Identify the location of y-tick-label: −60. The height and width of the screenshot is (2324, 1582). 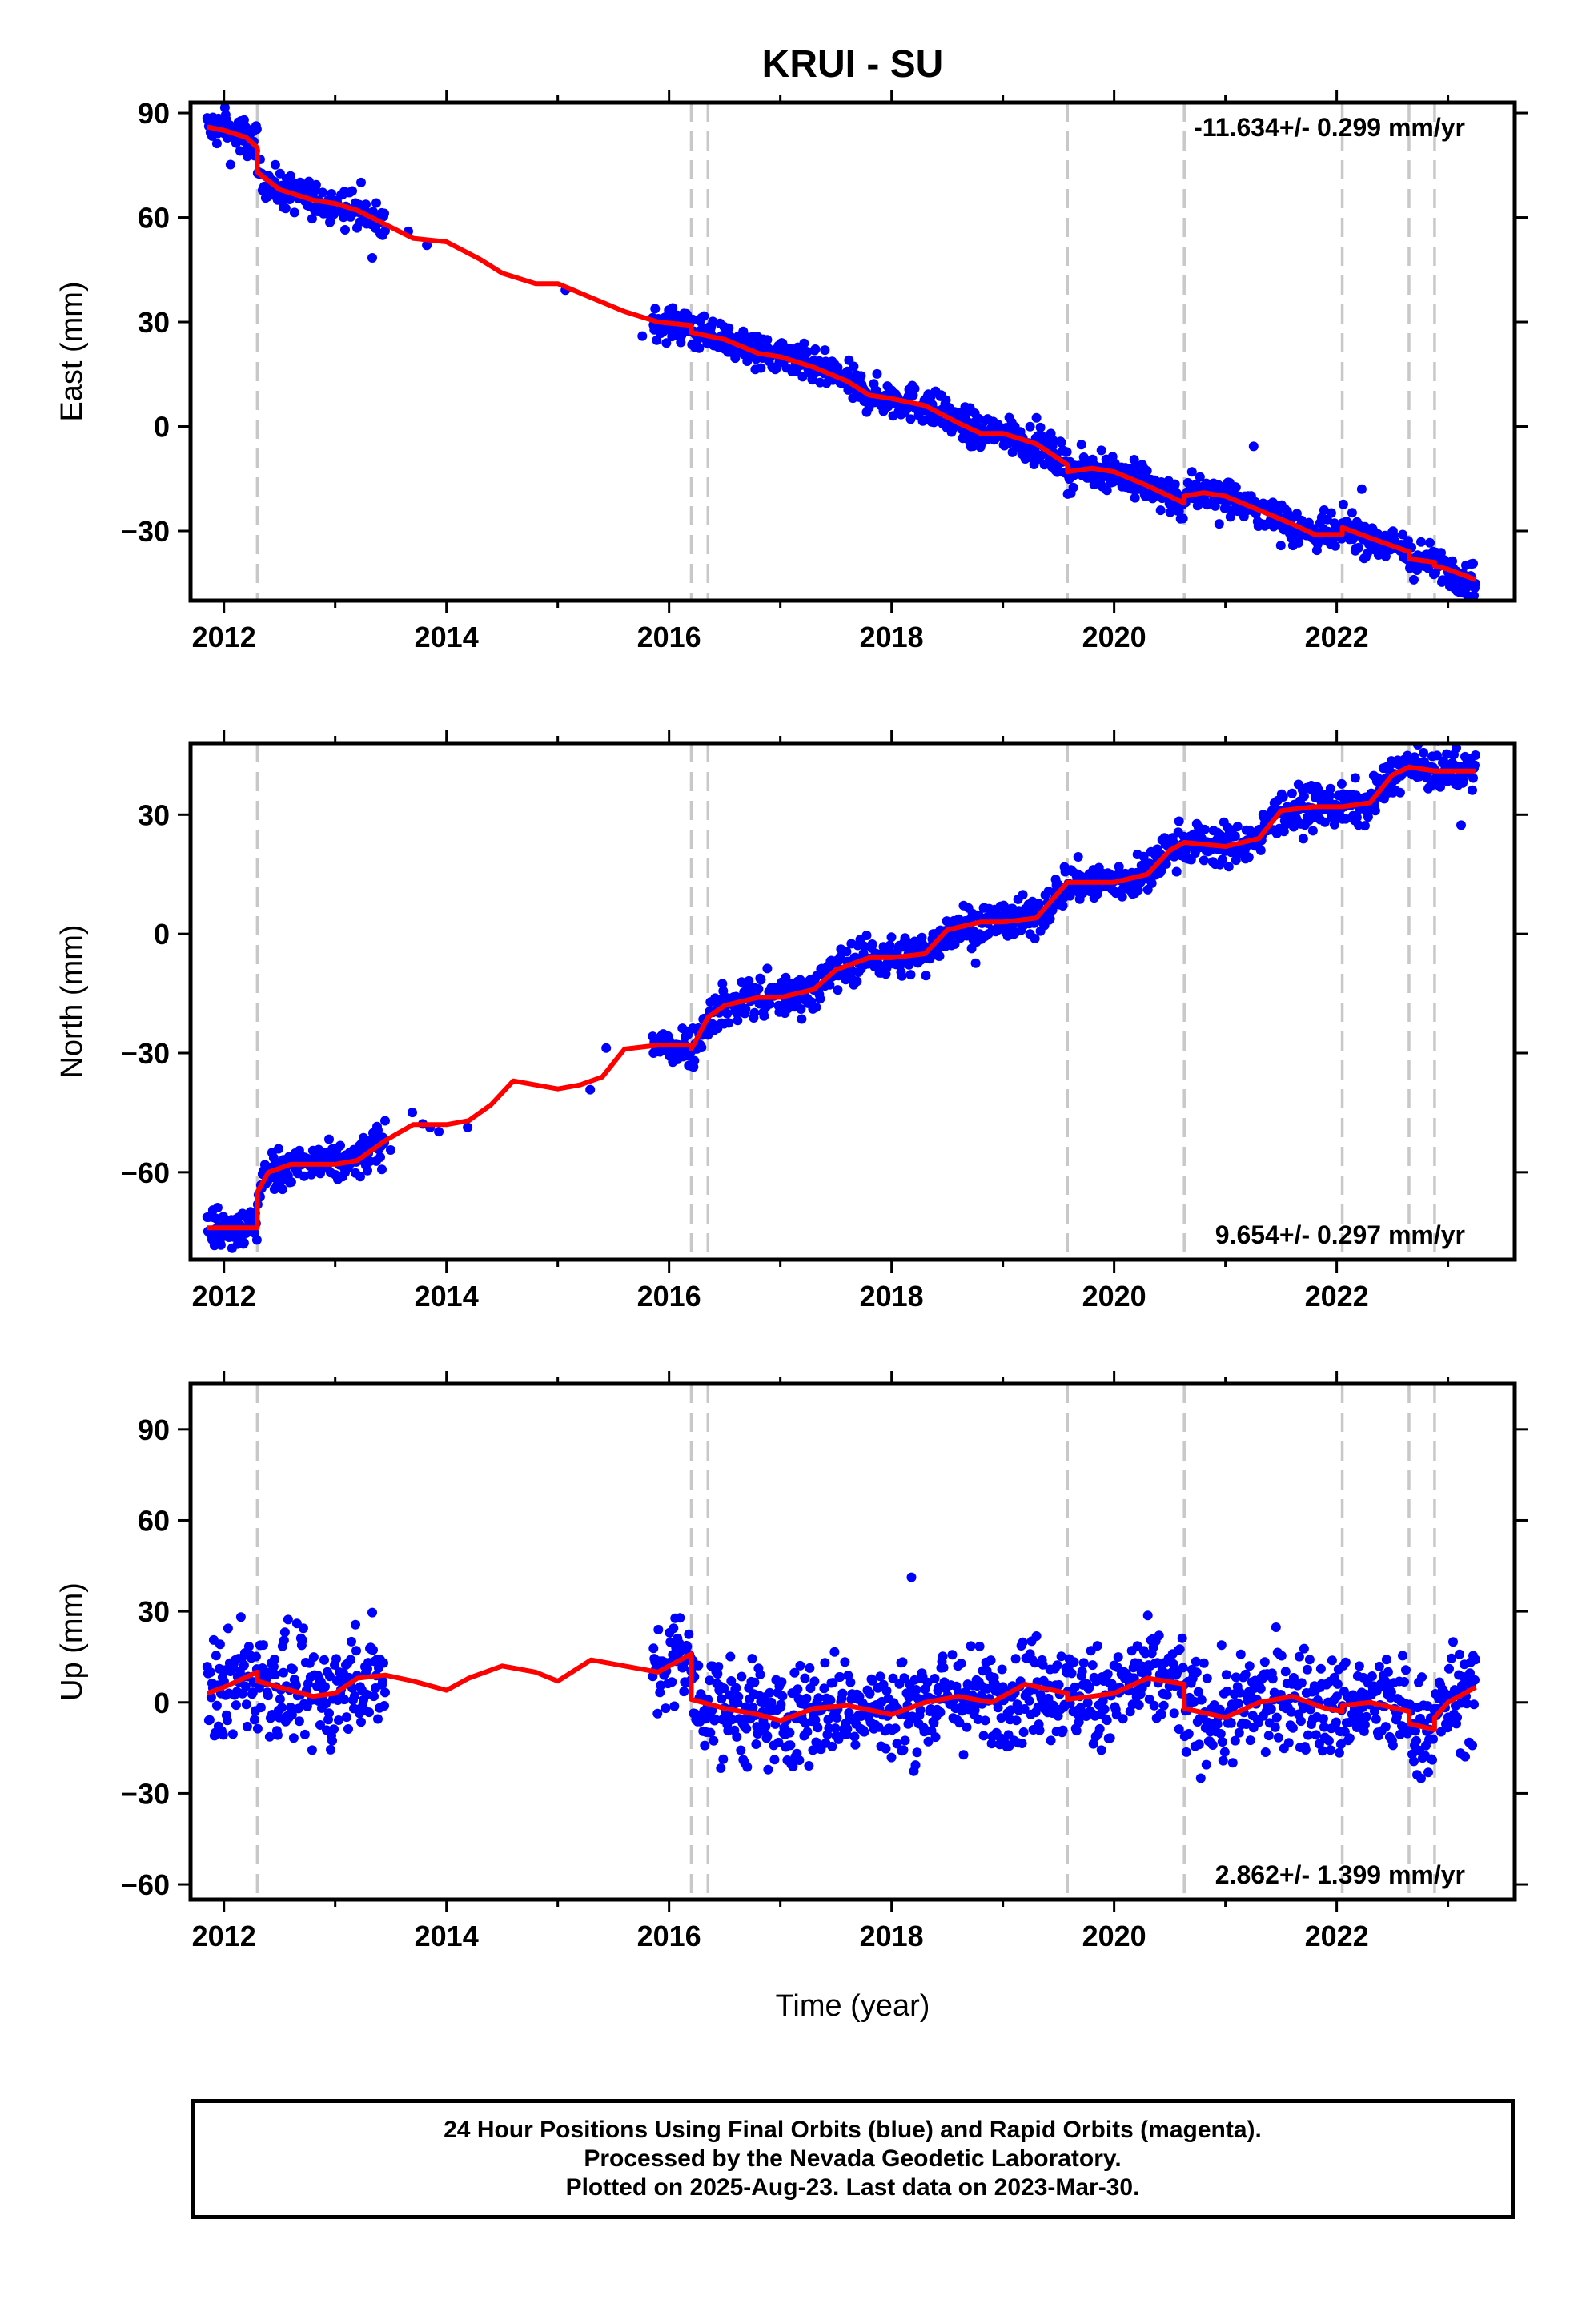
(145, 1173).